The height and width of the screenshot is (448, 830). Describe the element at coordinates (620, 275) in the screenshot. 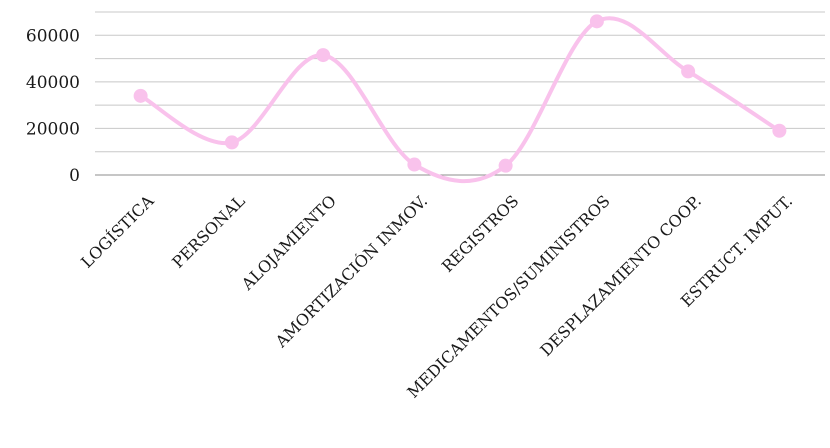

I see `x-category-label-6: DESPLAZAMIENTO COOP.` at that location.